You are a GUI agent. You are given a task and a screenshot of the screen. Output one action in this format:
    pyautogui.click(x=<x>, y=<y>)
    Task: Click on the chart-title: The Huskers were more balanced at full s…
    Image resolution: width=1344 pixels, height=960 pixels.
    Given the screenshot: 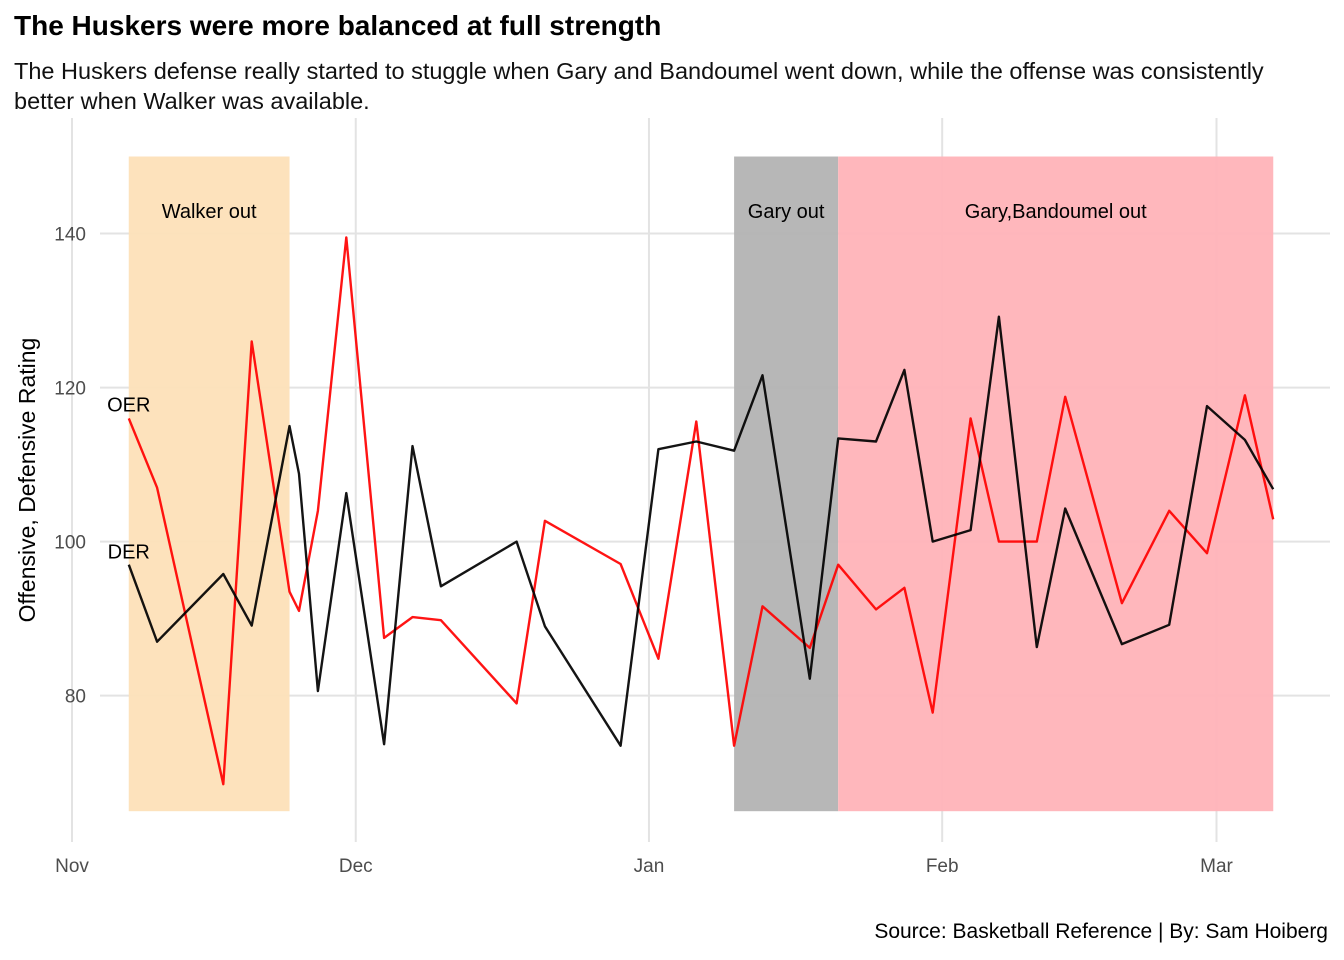 What is the action you would take?
    pyautogui.click(x=338, y=25)
    